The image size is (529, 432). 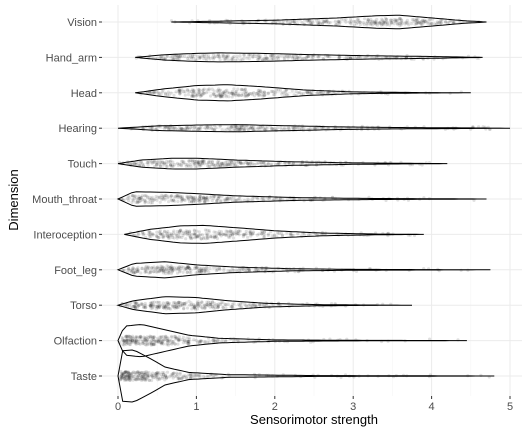 I want to click on y-tick-label: Foot_leg, so click(x=75, y=271).